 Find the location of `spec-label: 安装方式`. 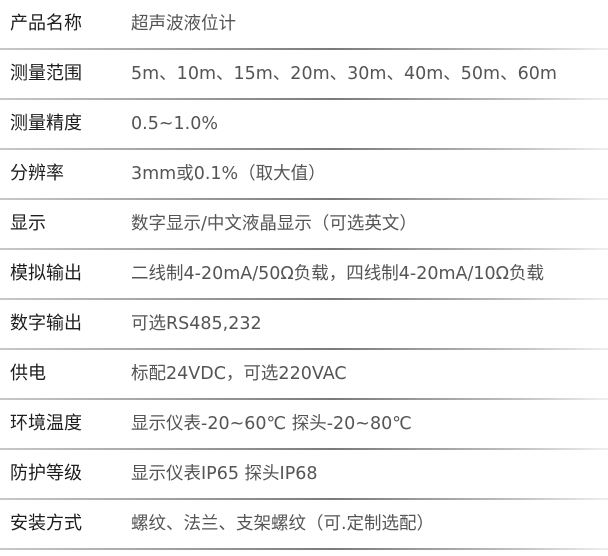

spec-label: 安装方式 is located at coordinates (46, 523).